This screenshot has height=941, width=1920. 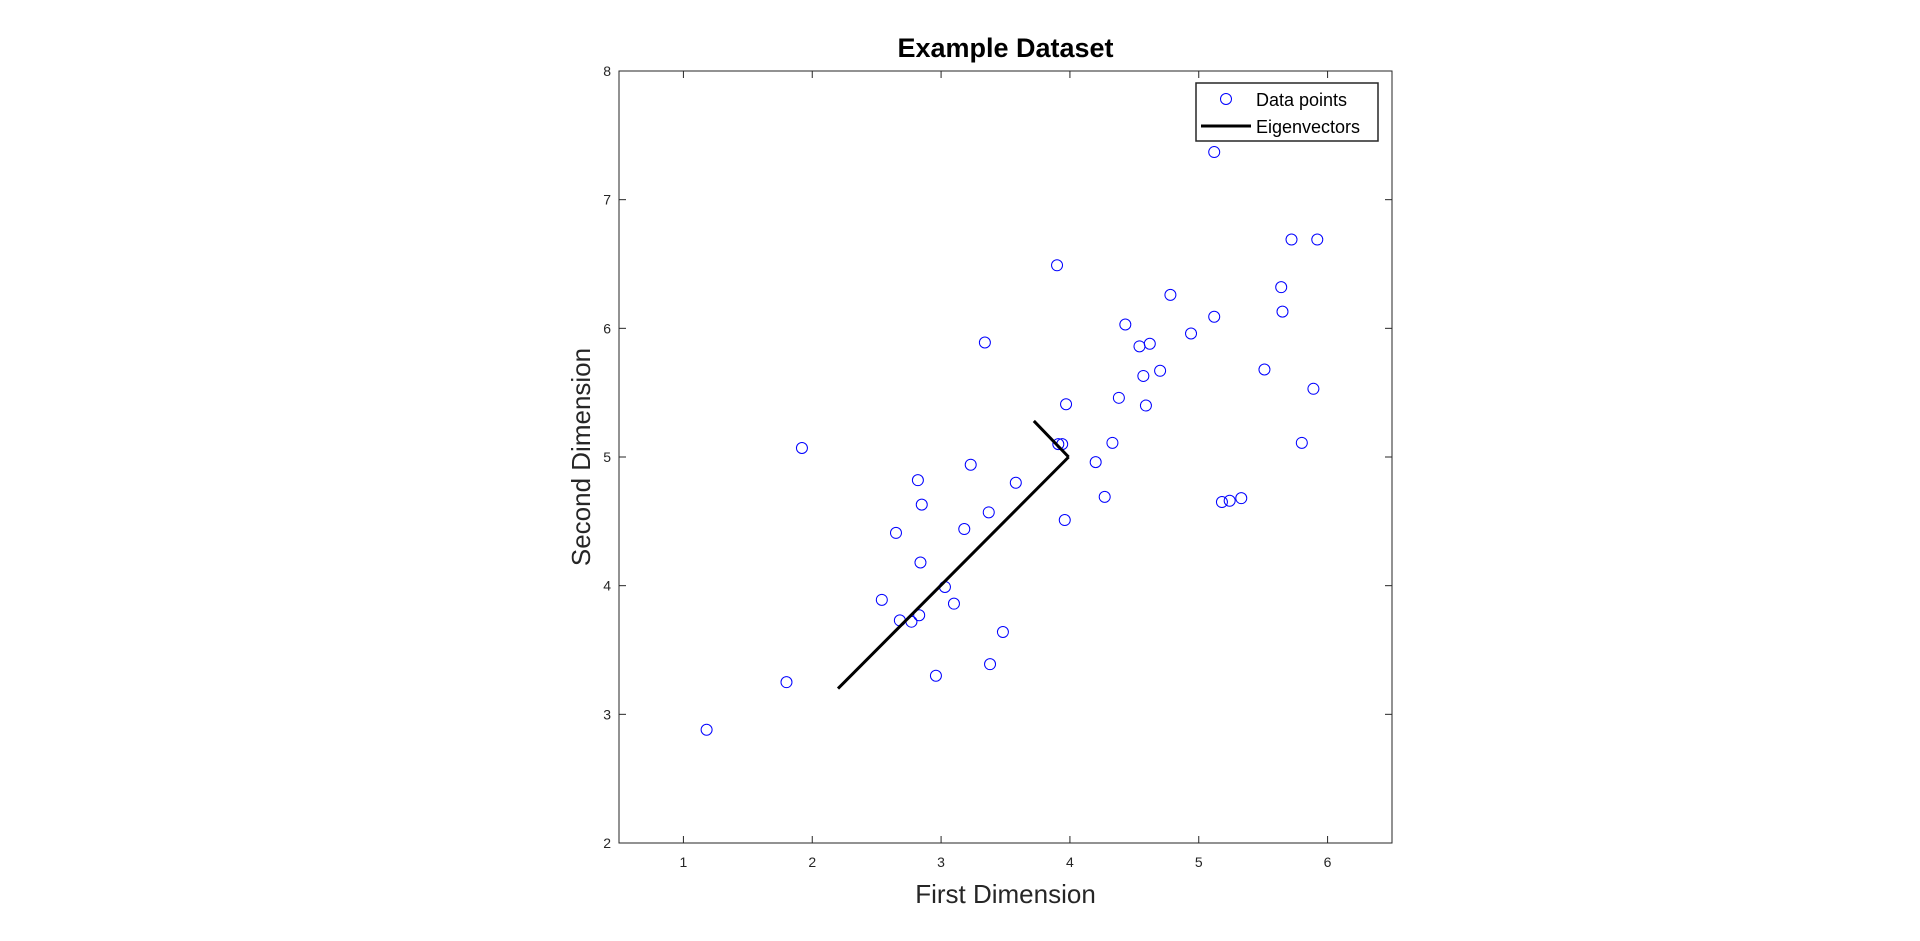 What do you see at coordinates (1301, 100) in the screenshot?
I see `legend-label-data-points: Data points` at bounding box center [1301, 100].